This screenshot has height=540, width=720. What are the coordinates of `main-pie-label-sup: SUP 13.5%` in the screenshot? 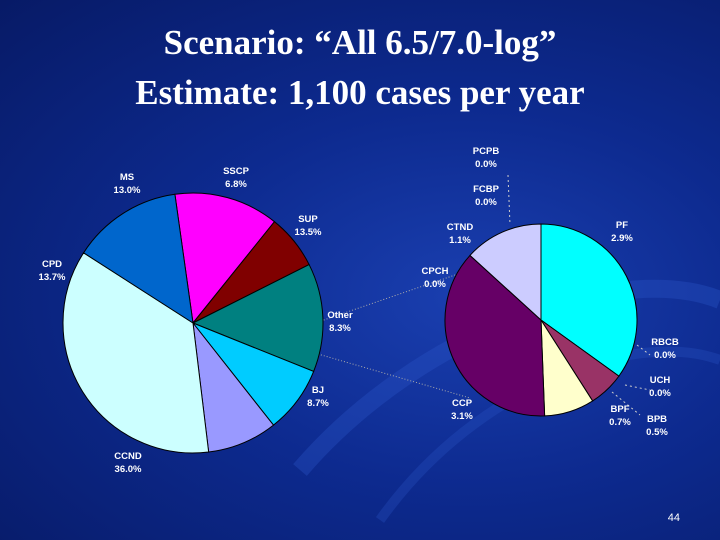 It's located at (308, 226).